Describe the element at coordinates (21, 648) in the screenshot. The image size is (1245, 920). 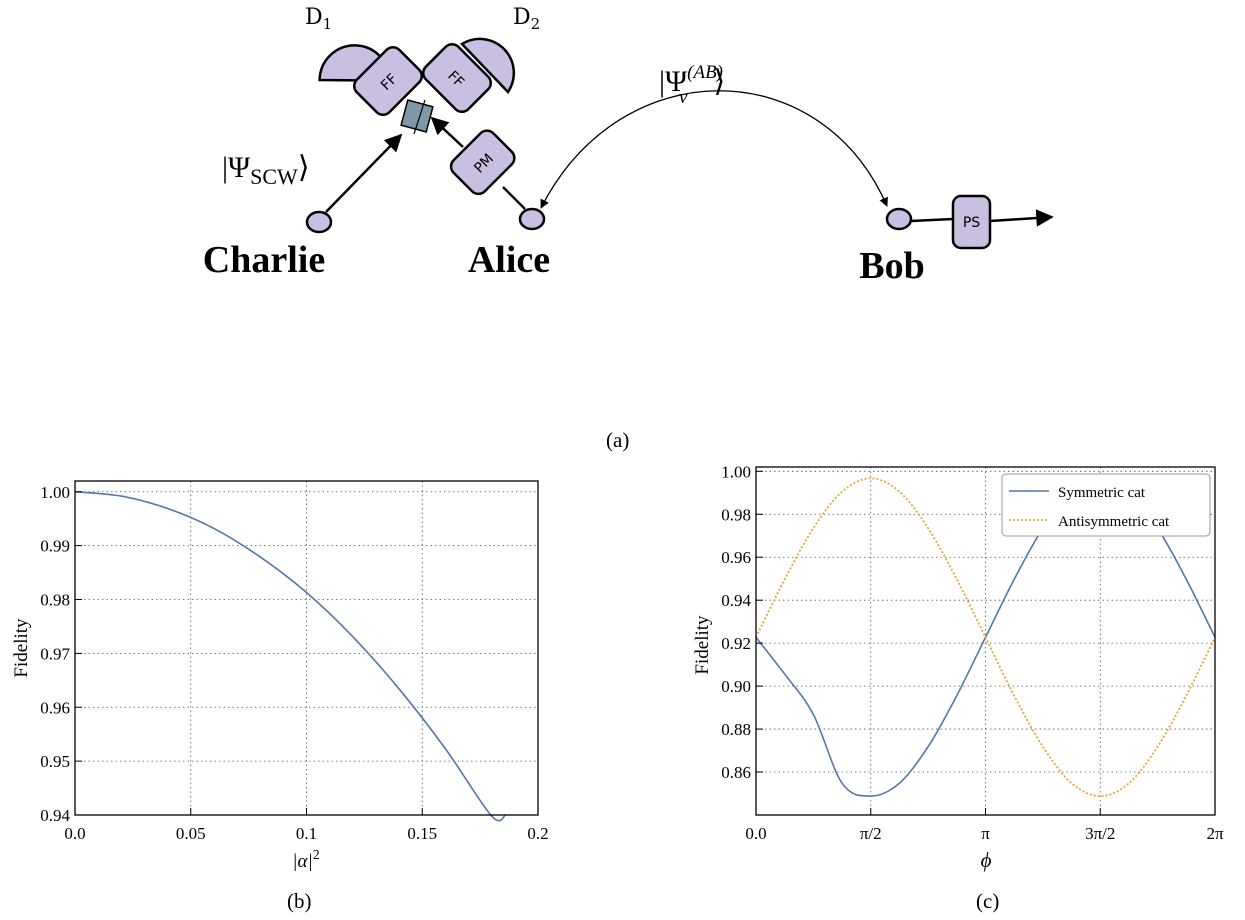
I see `chart-b-ylabel: Fidelity` at that location.